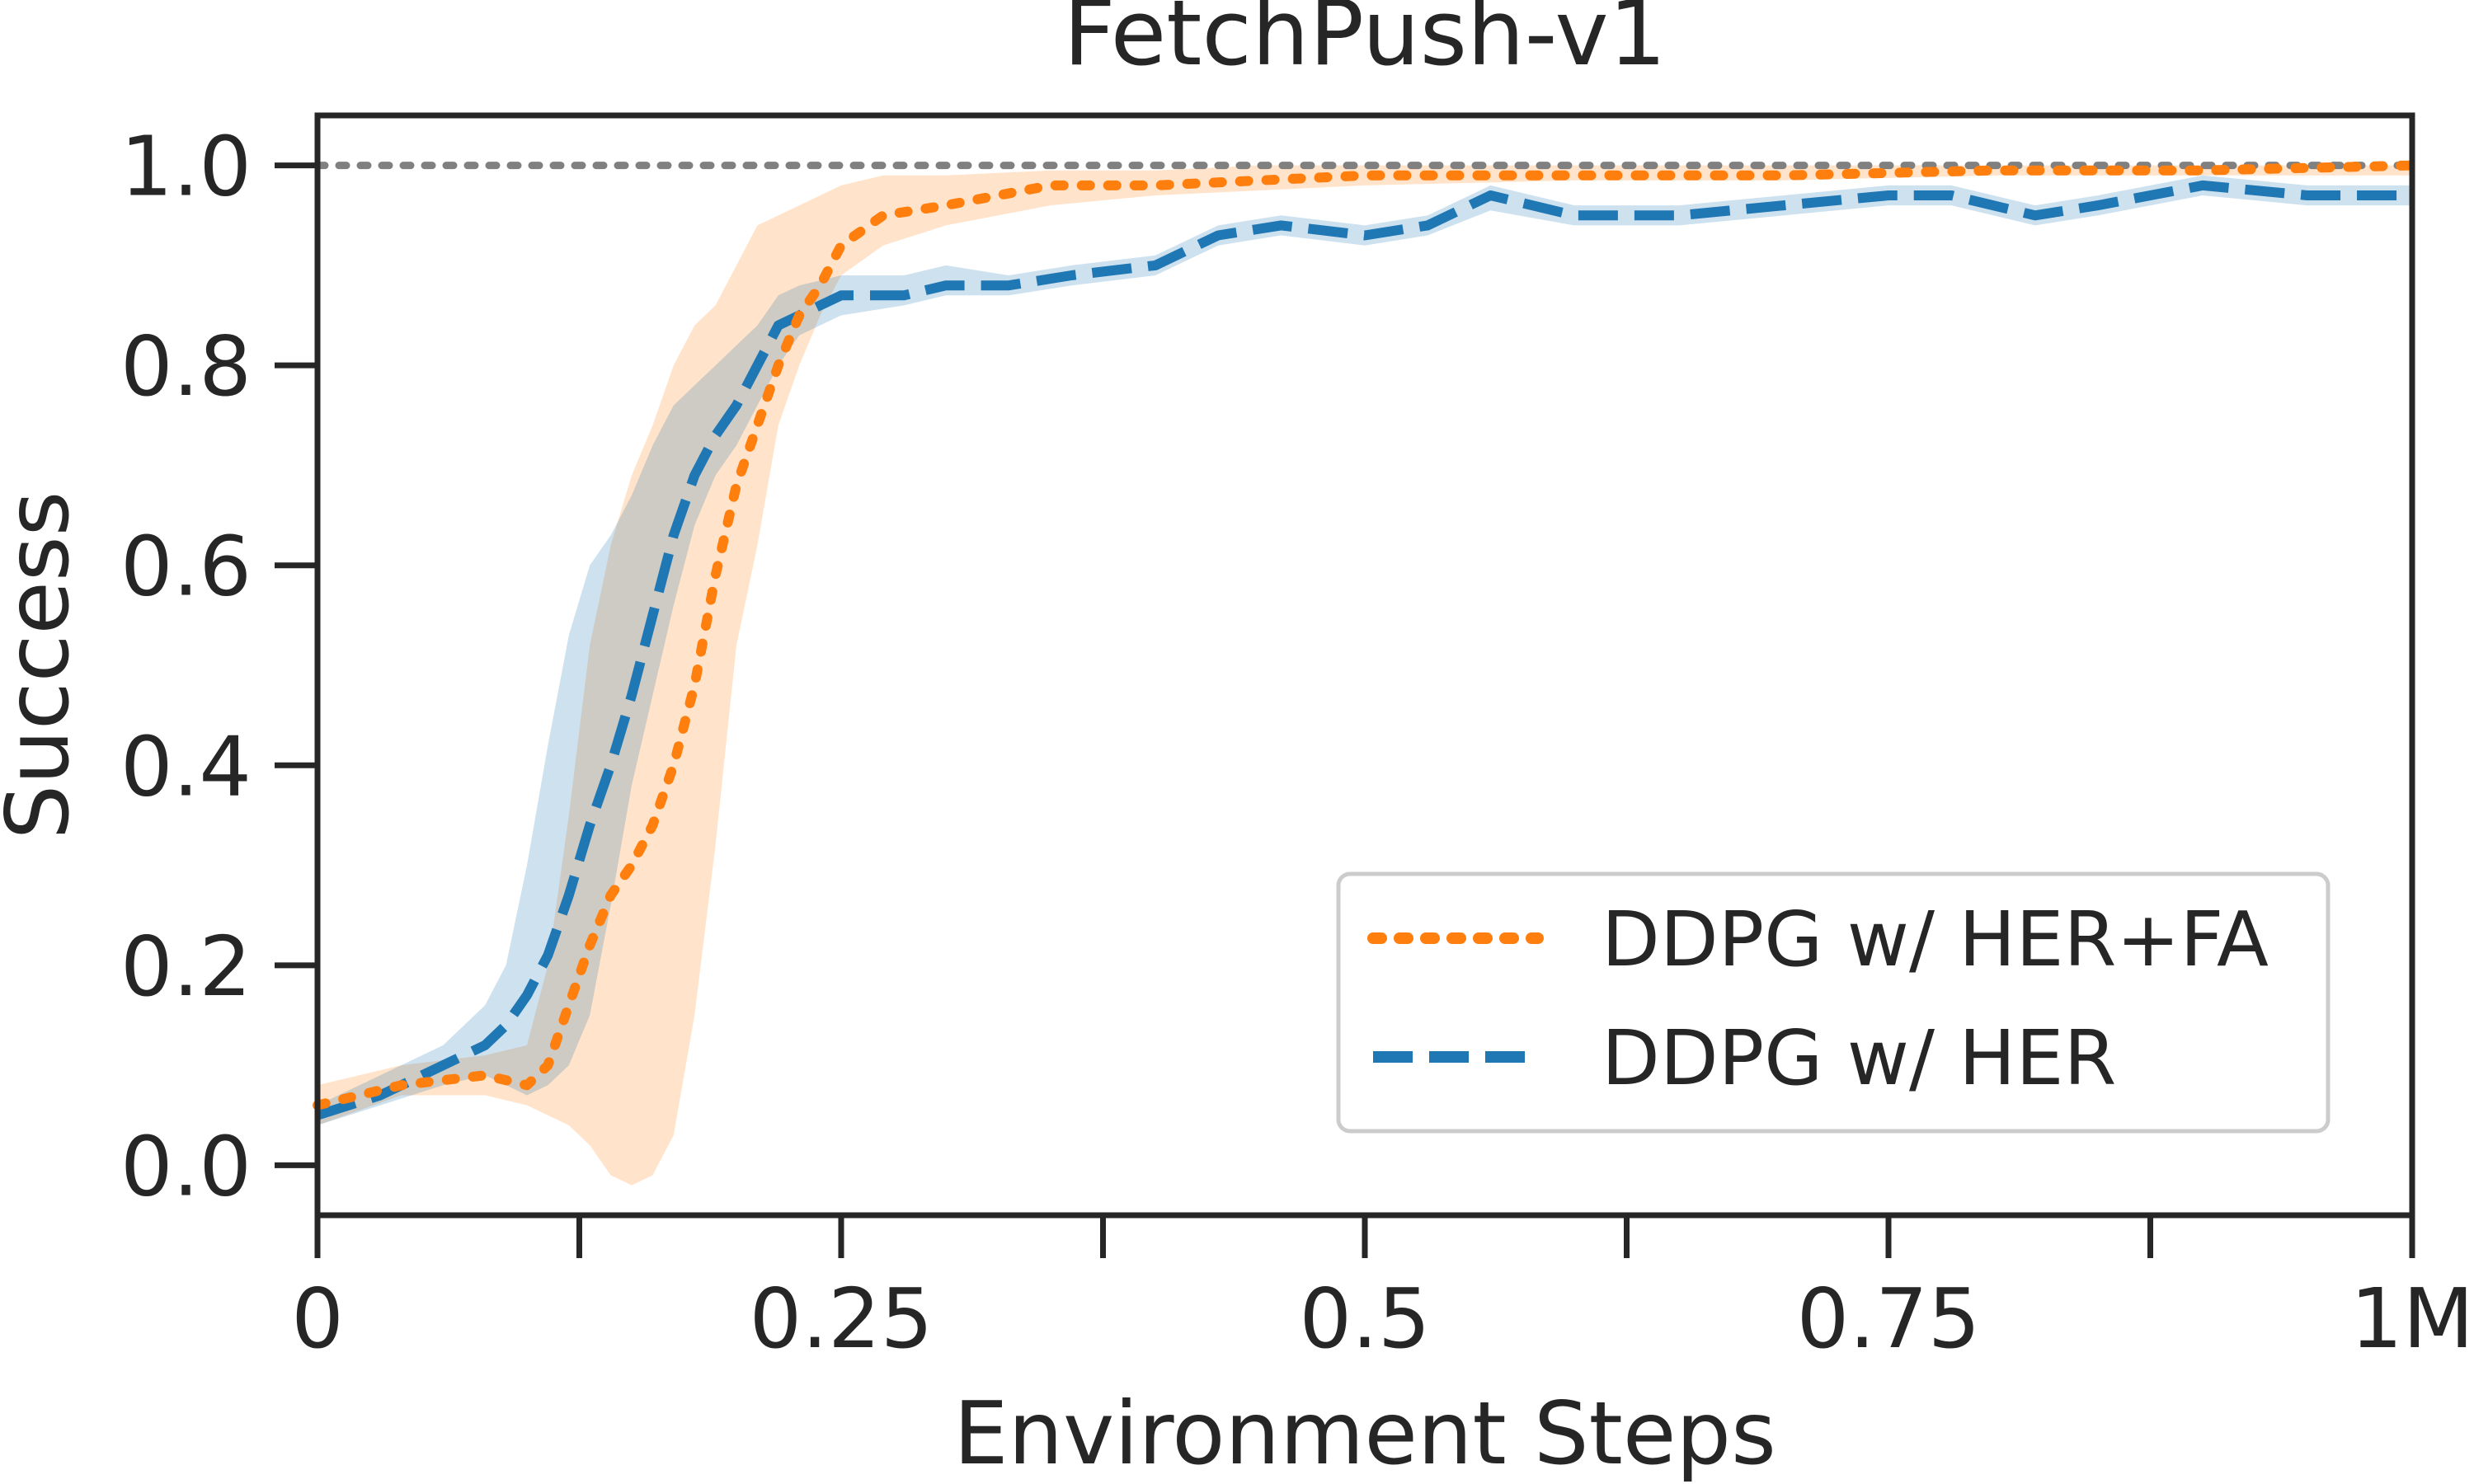  What do you see at coordinates (317, 1318) in the screenshot?
I see `x-tick-label: 0` at bounding box center [317, 1318].